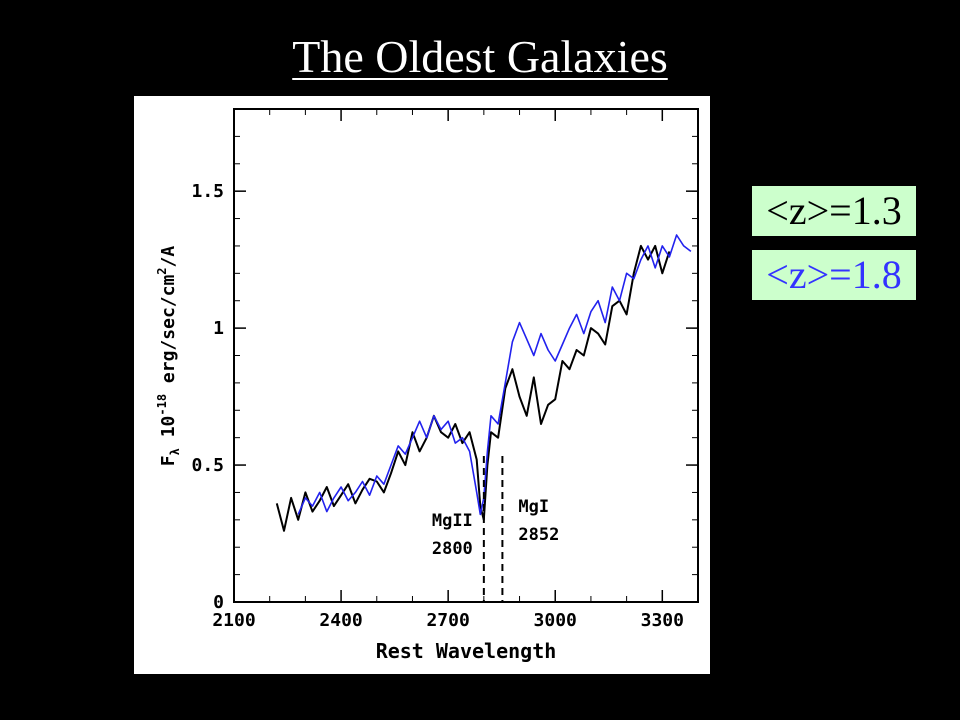 The width and height of the screenshot is (960, 720). I want to click on y-axis-label: Fλ 10-18 erg/sec/cm2/A, so click(168, 356).